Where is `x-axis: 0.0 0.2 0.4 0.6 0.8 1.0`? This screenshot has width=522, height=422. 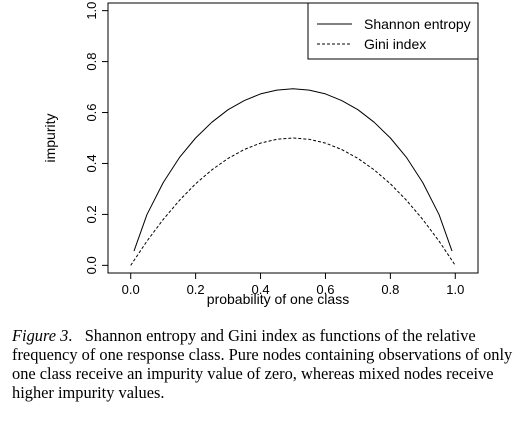 x-axis: 0.0 0.2 0.4 0.6 0.8 1.0 is located at coordinates (293, 285).